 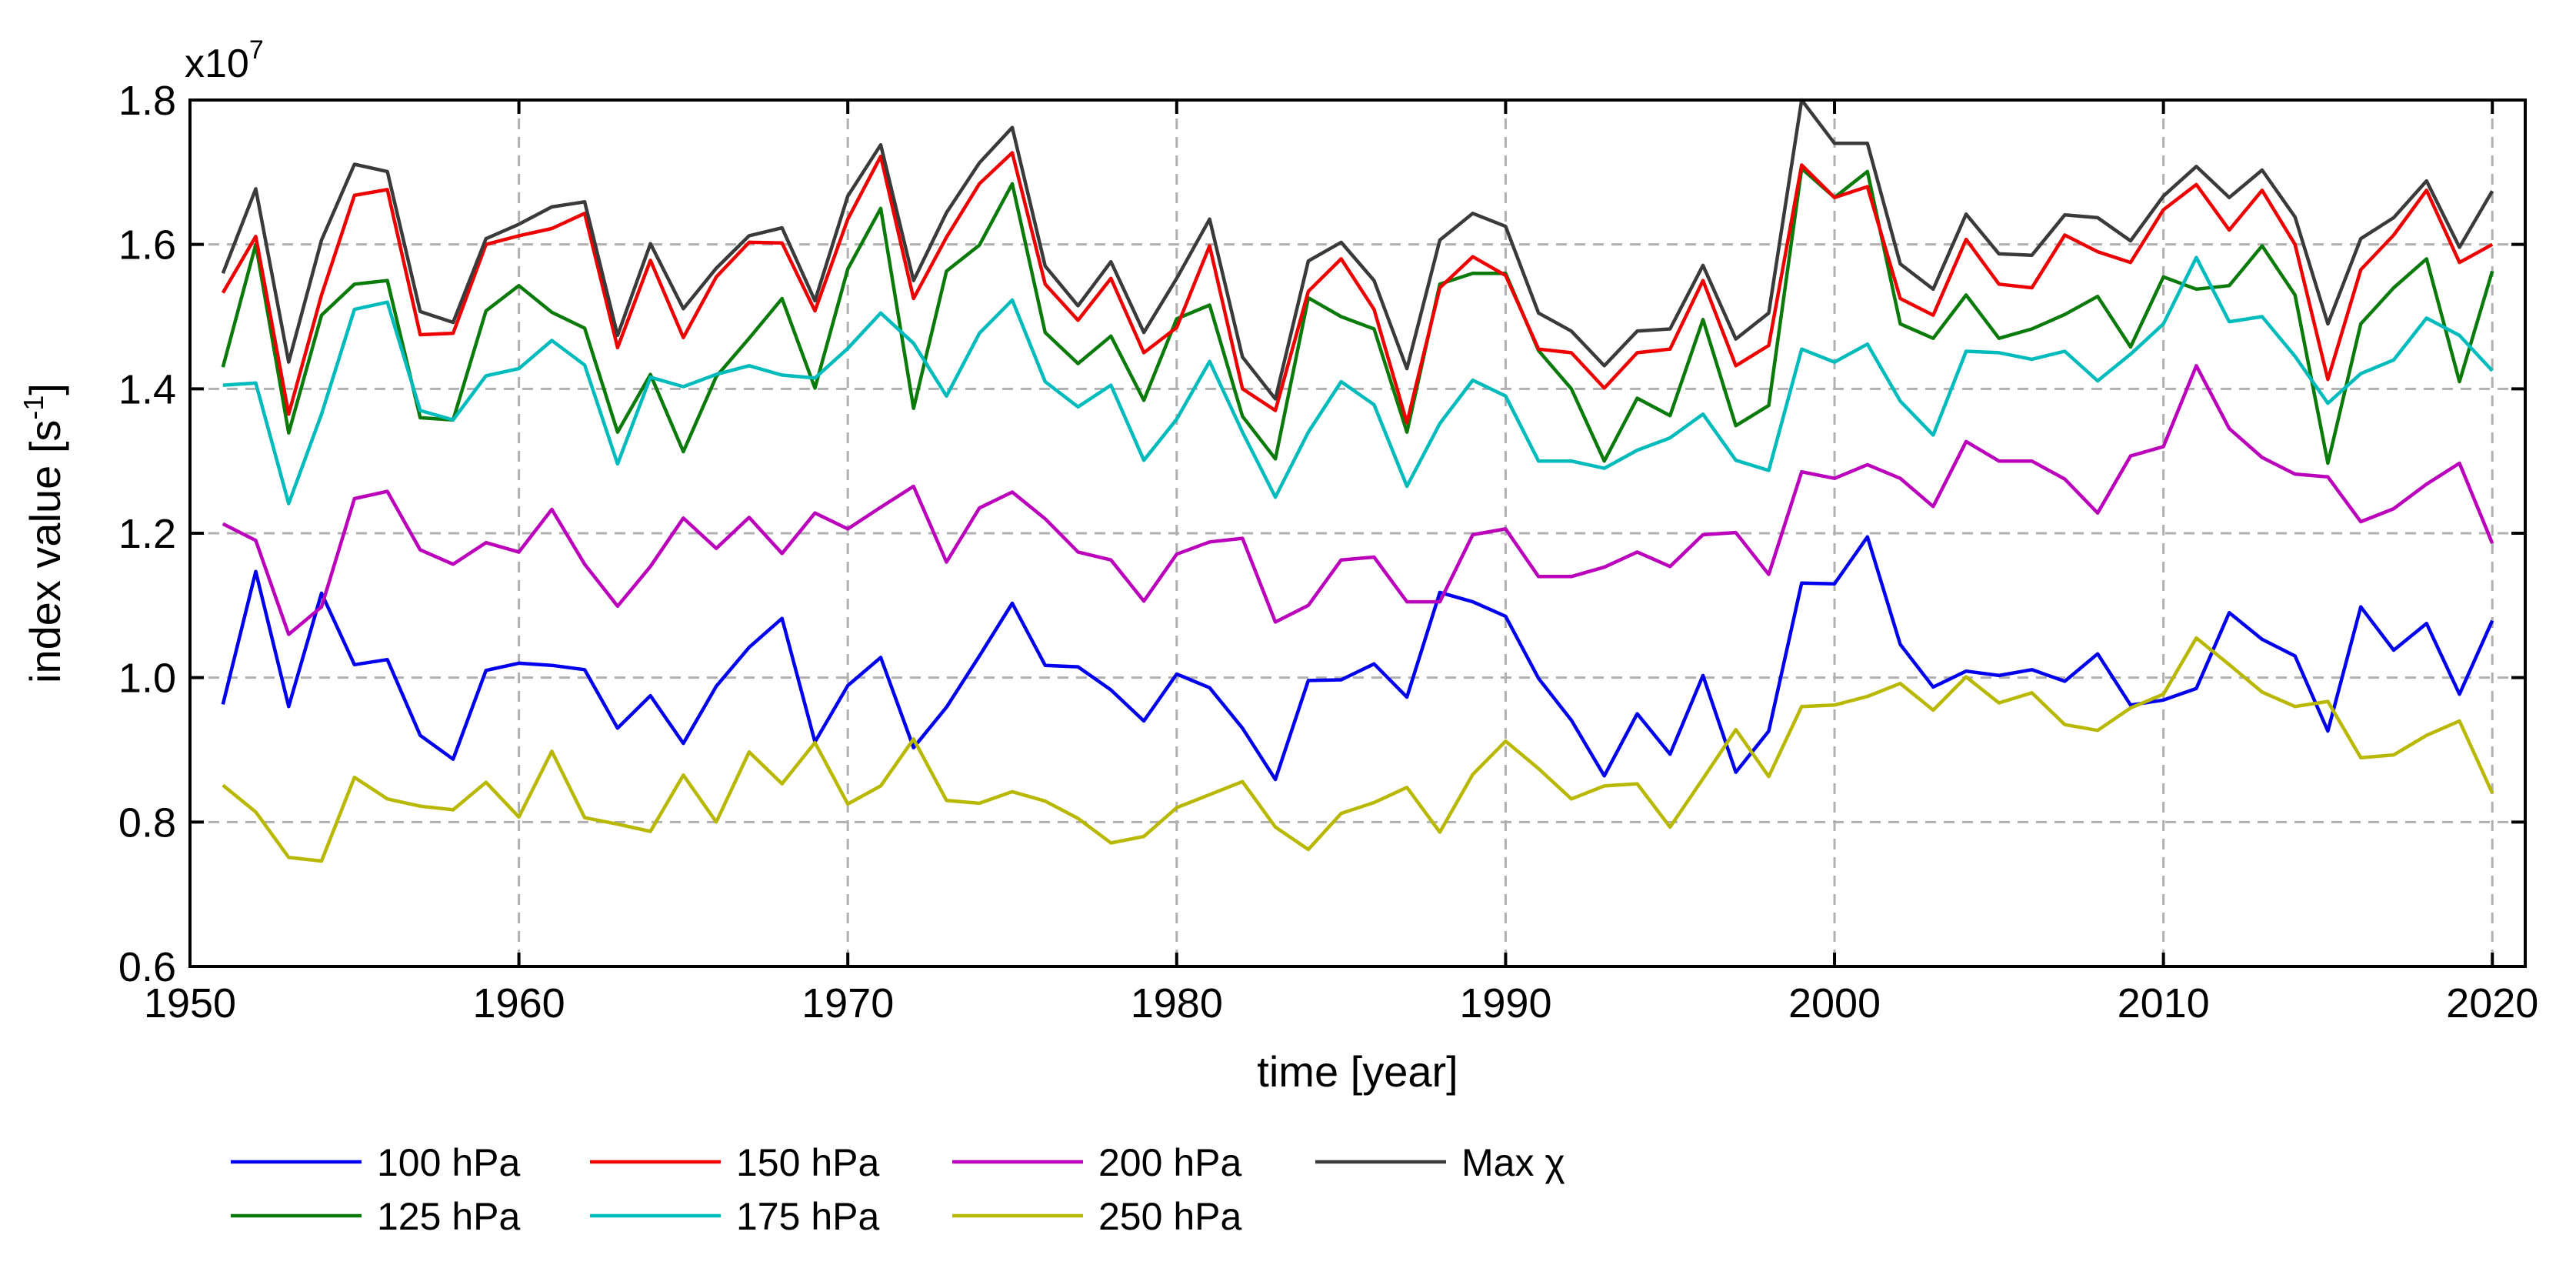 I want to click on y-axis-label-main: index value [s, so click(x=45, y=551).